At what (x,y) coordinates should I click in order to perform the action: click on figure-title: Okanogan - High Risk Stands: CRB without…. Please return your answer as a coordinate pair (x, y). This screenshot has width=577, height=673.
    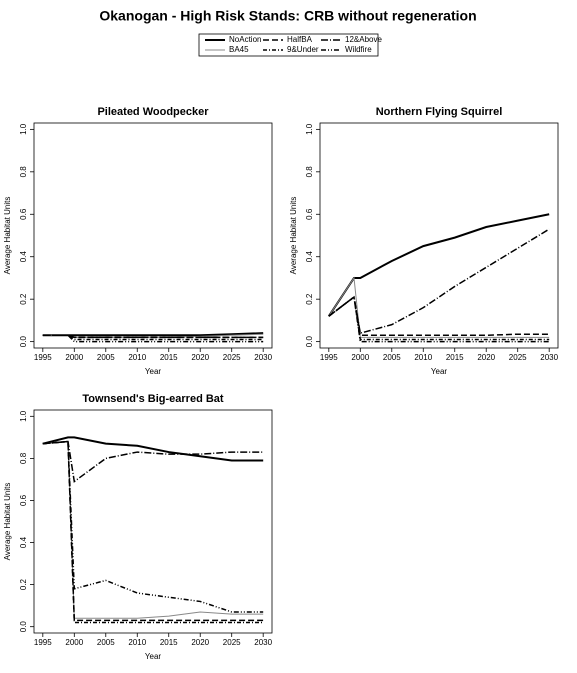
    Looking at the image, I should click on (287, 16).